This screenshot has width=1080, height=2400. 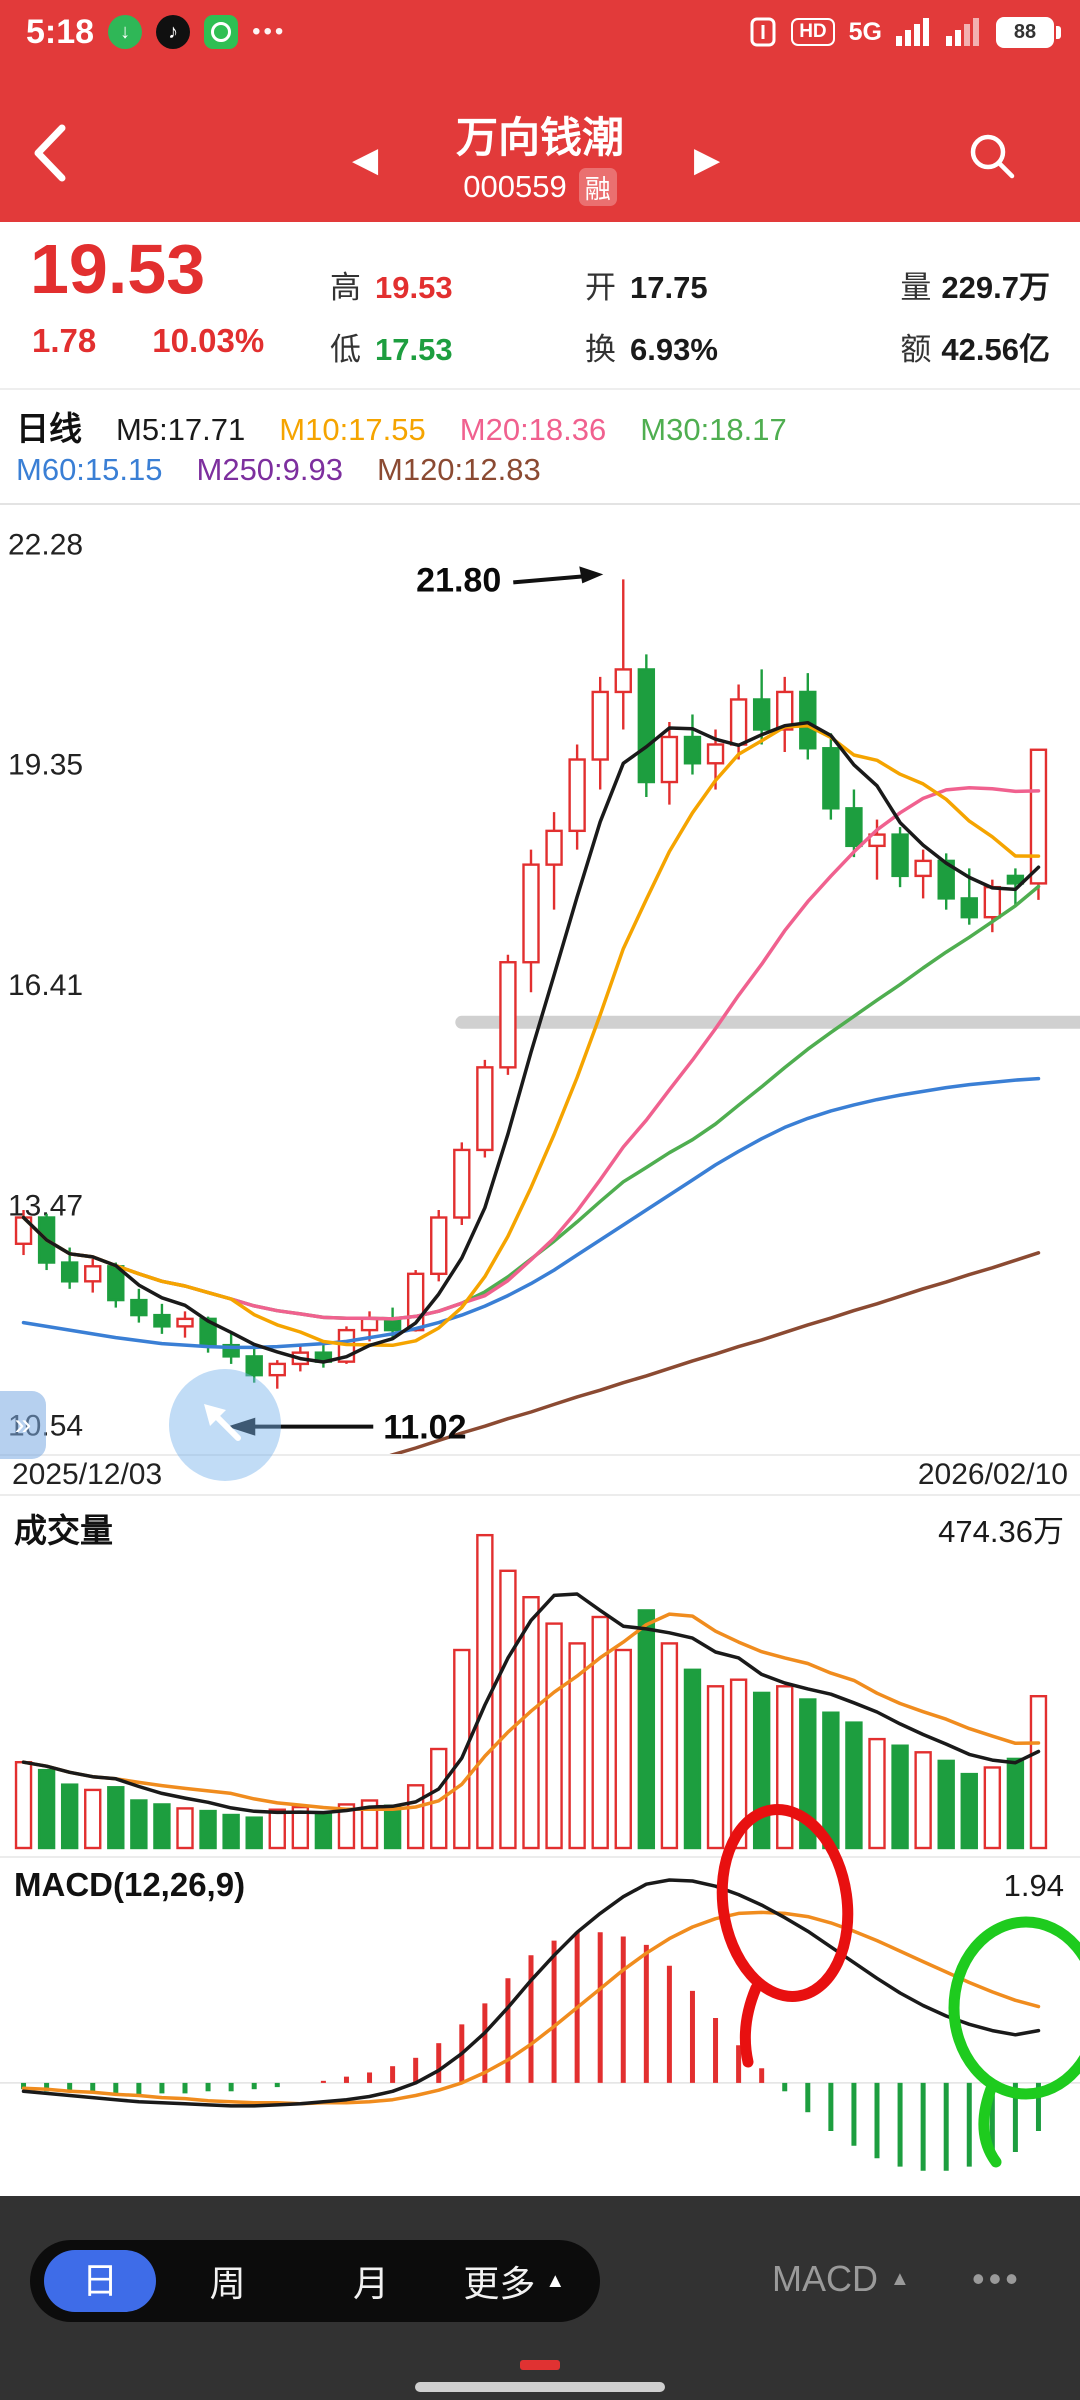 What do you see at coordinates (345, 287) in the screenshot?
I see `high-label: 高` at bounding box center [345, 287].